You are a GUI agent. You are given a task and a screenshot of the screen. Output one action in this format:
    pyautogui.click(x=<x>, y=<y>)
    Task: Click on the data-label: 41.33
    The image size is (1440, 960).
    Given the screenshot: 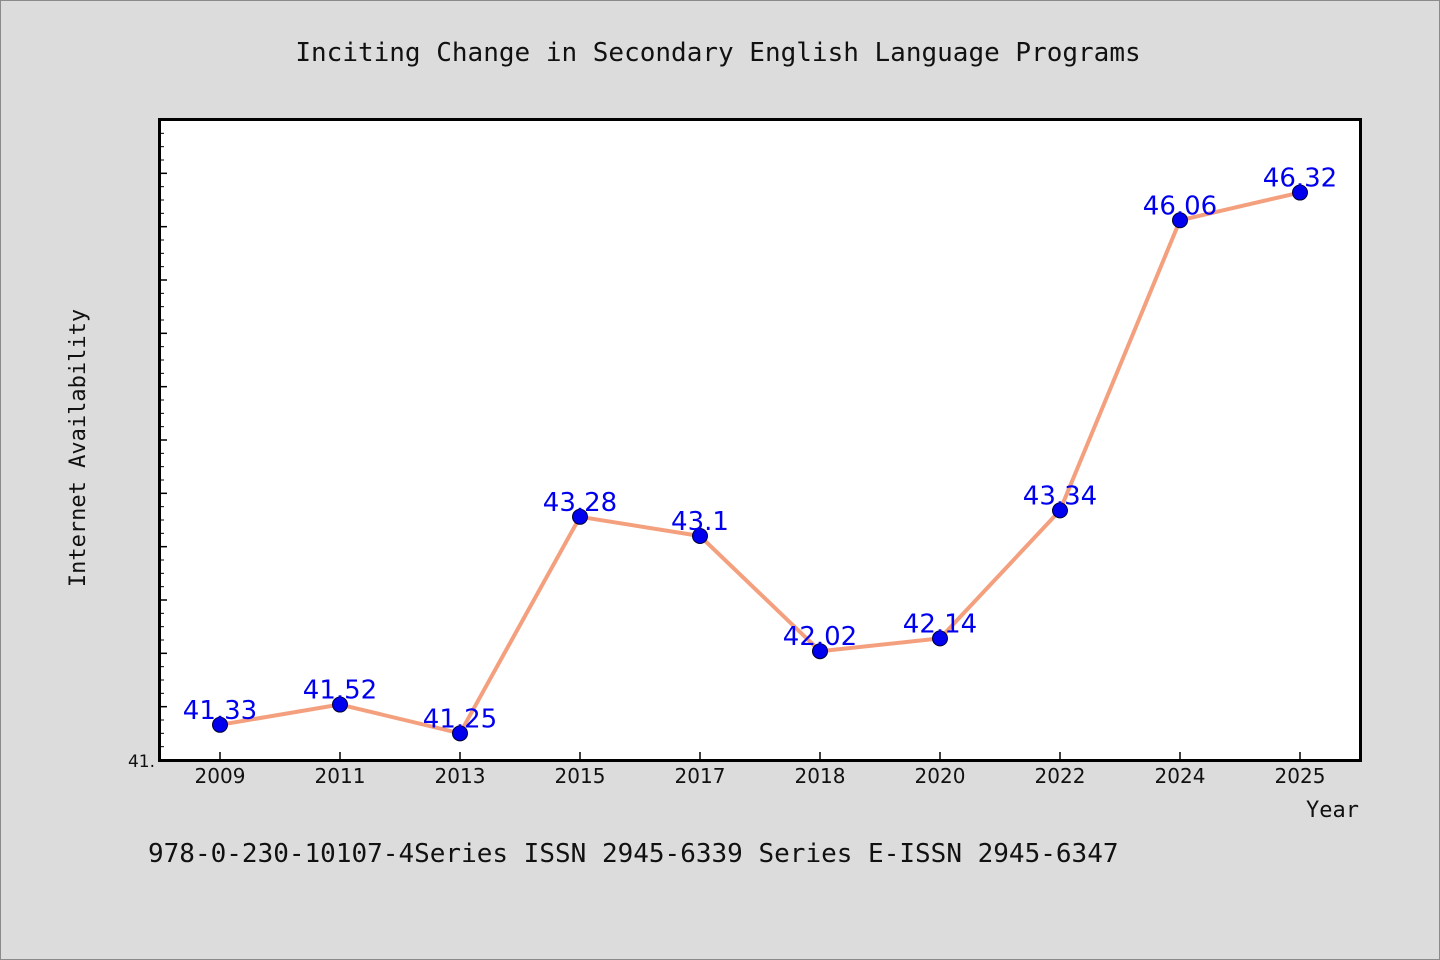 What is the action you would take?
    pyautogui.click(x=220, y=711)
    